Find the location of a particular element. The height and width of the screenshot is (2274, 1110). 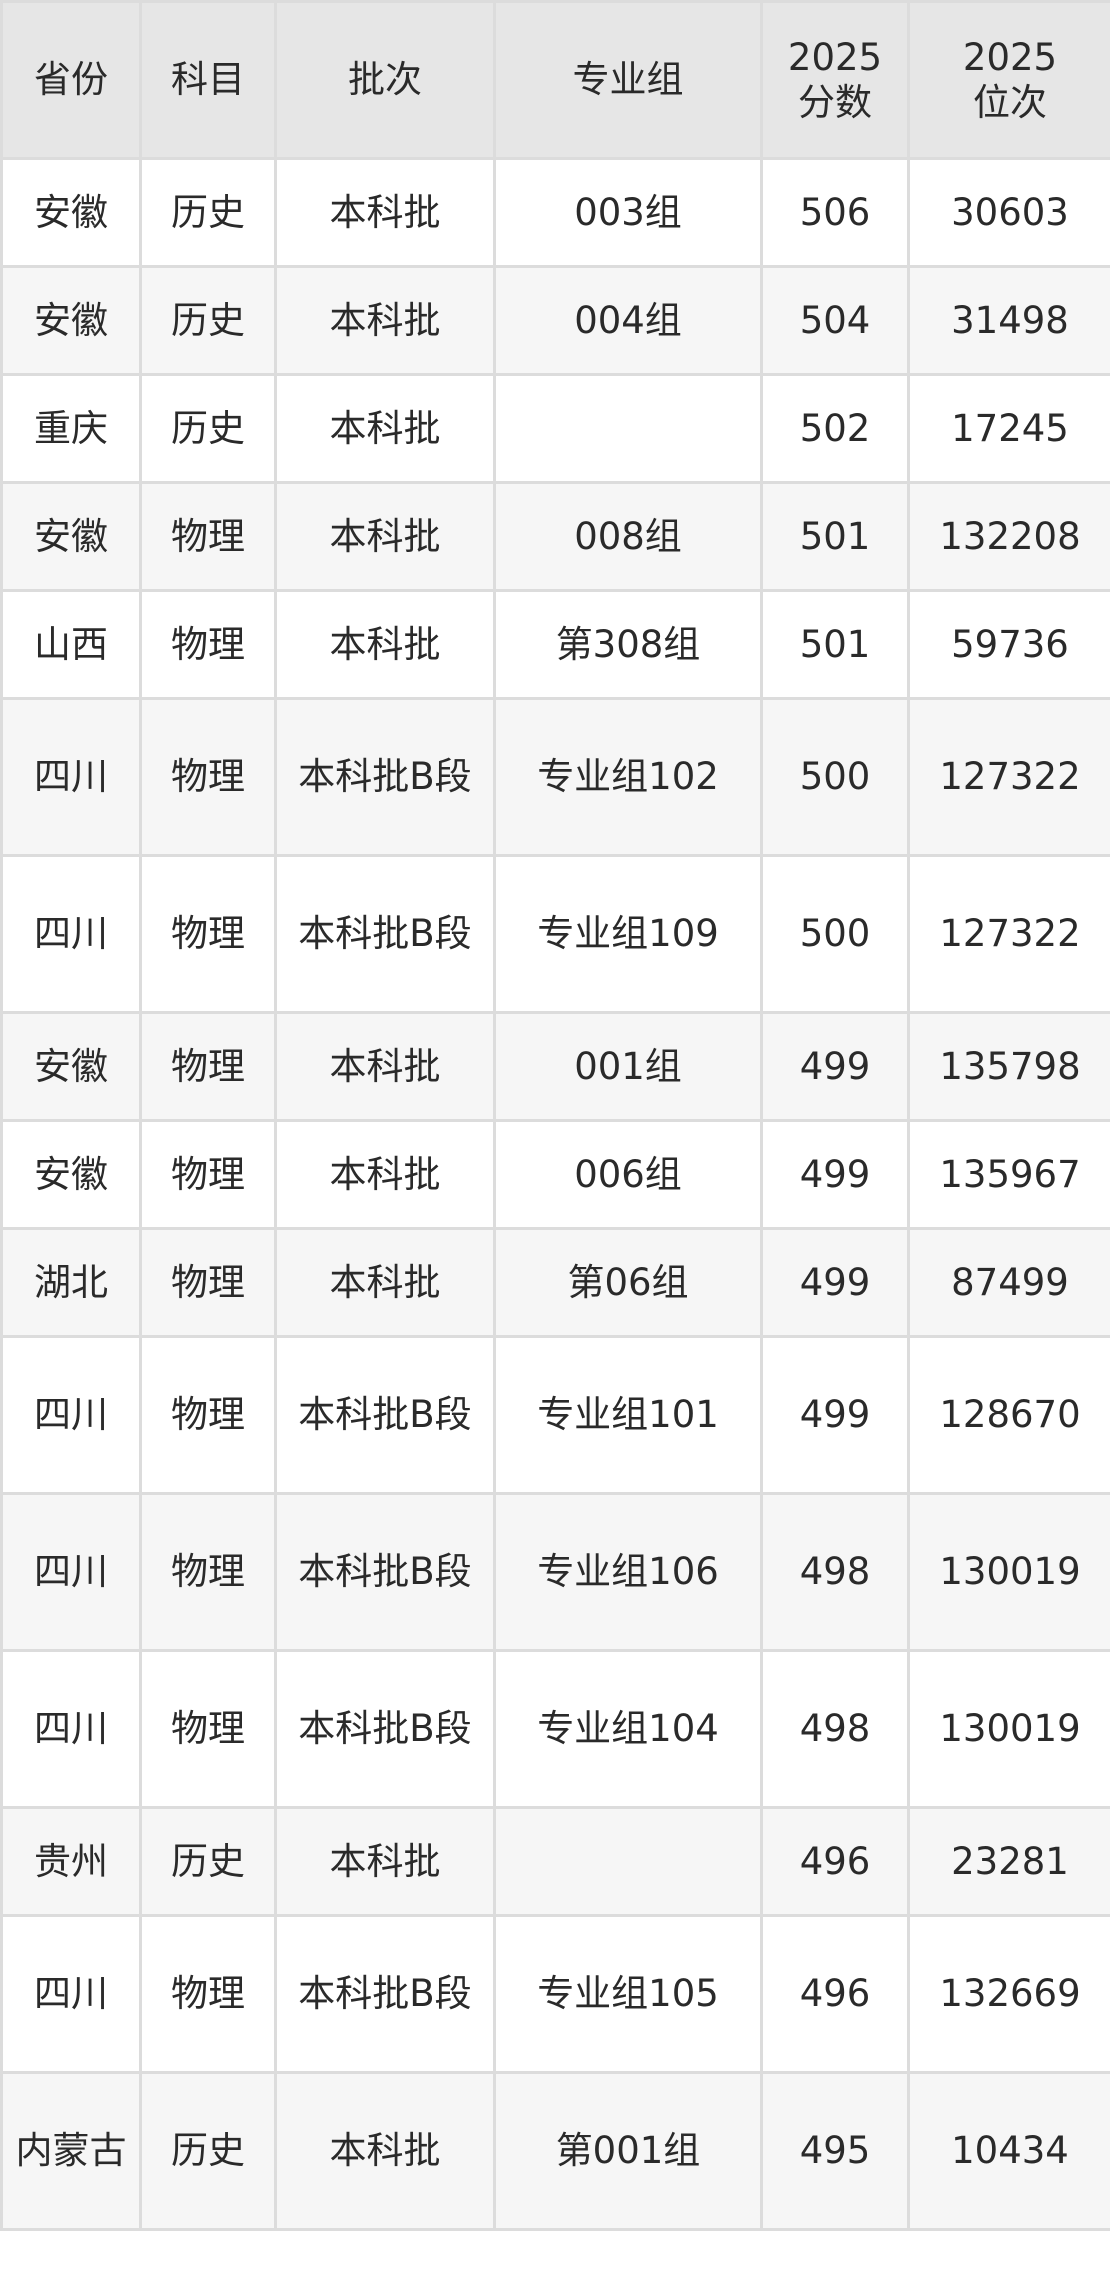

header-major-group: 专业组 is located at coordinates (628, 80).